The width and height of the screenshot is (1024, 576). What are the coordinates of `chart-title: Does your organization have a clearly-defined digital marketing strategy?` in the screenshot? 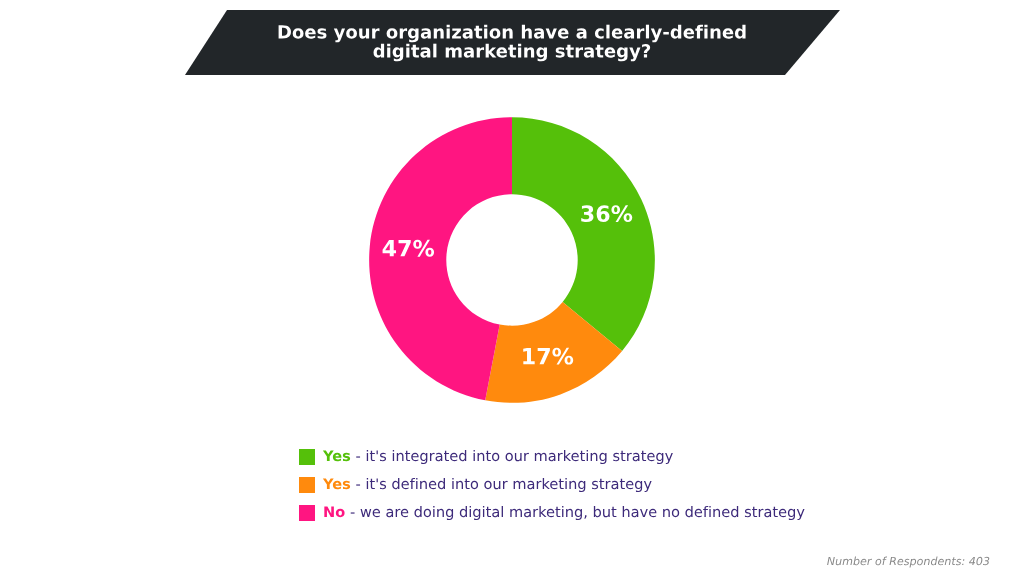 It's located at (512, 43).